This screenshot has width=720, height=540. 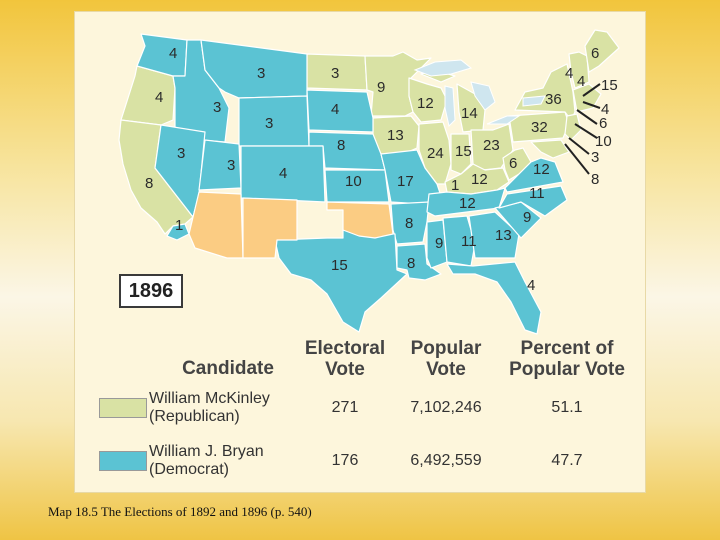 I want to click on territories, so click(x=291, y=225).